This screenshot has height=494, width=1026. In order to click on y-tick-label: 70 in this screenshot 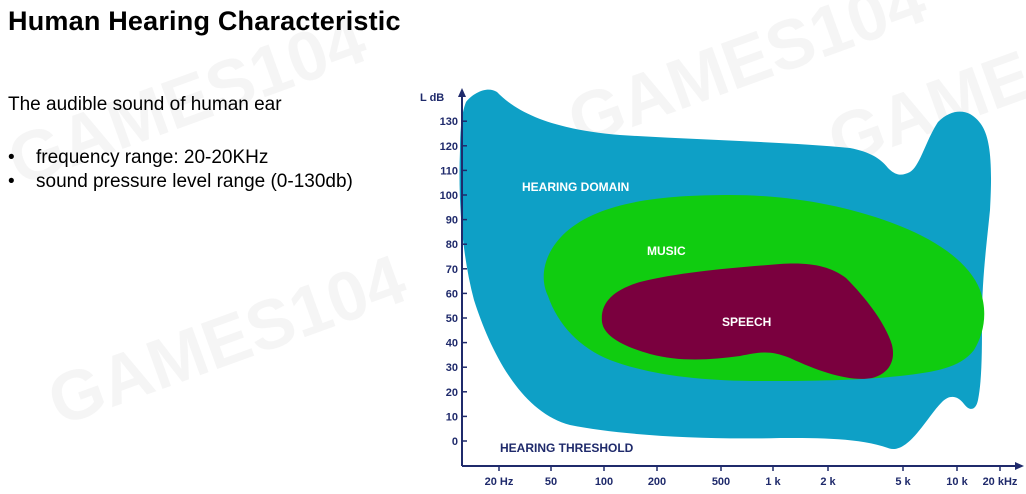, I will do `click(452, 270)`.